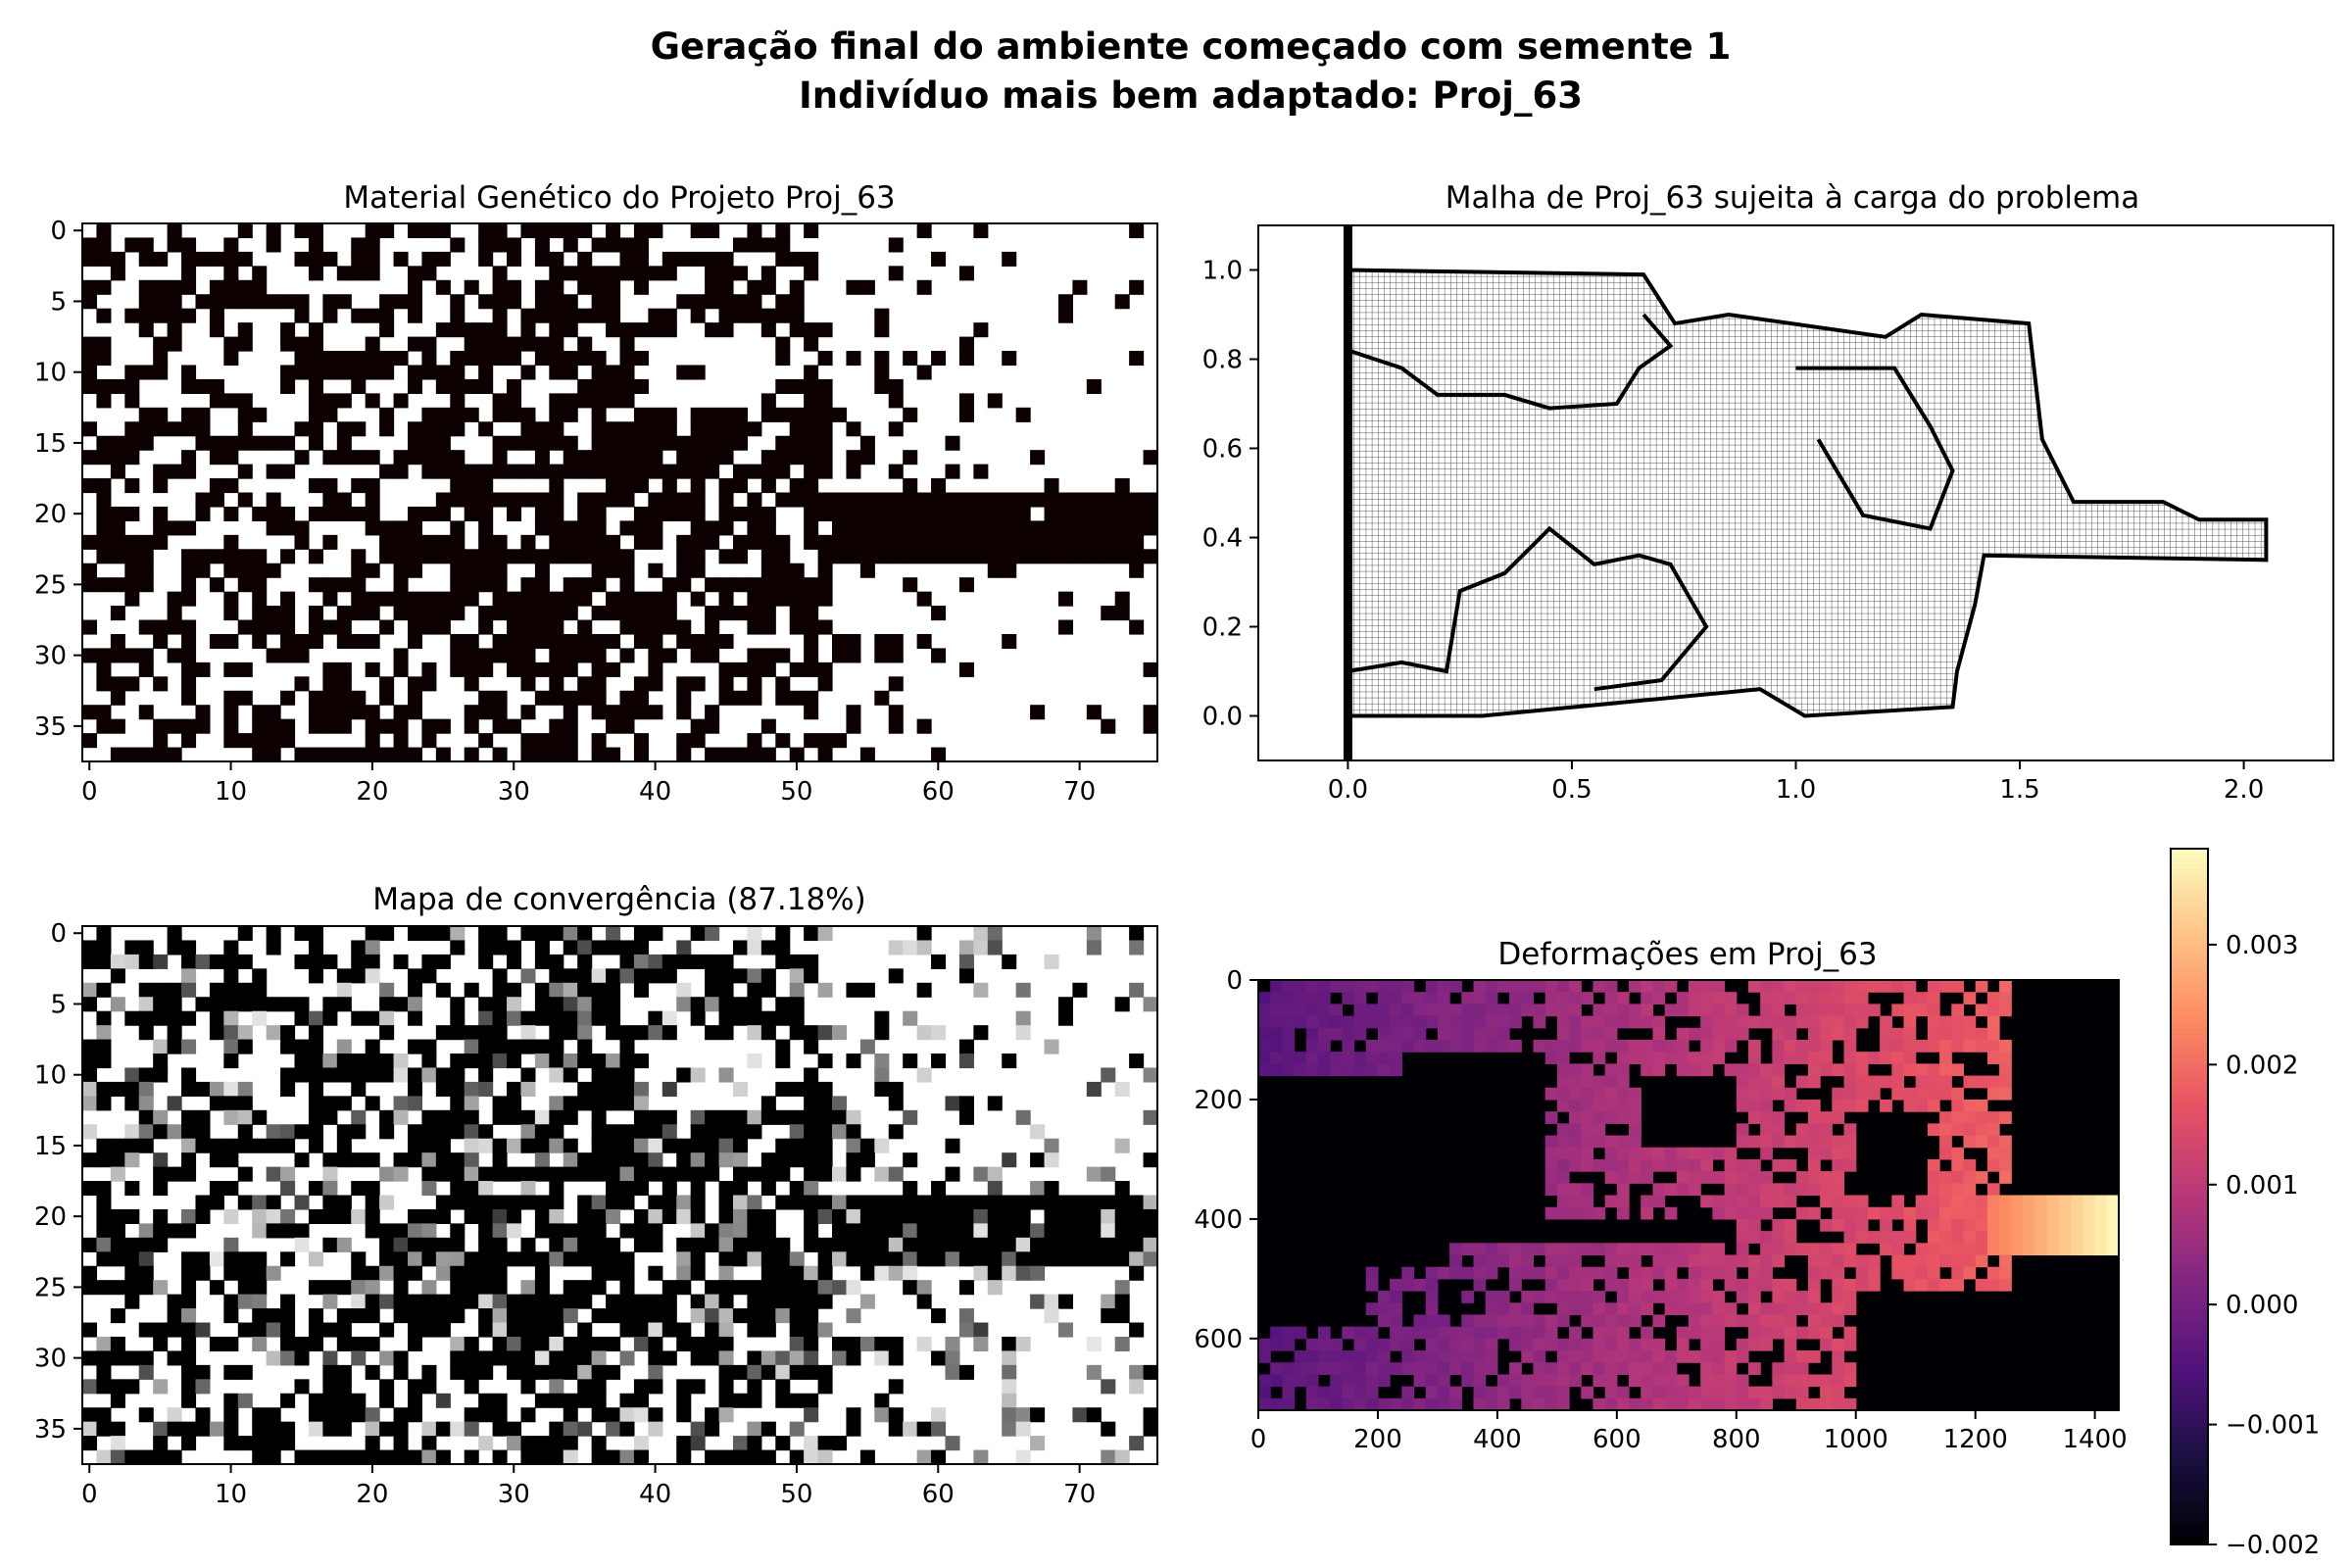 The width and height of the screenshot is (2352, 1568). What do you see at coordinates (1218, 1220) in the screenshot?
I see `y-tick-label: 400` at bounding box center [1218, 1220].